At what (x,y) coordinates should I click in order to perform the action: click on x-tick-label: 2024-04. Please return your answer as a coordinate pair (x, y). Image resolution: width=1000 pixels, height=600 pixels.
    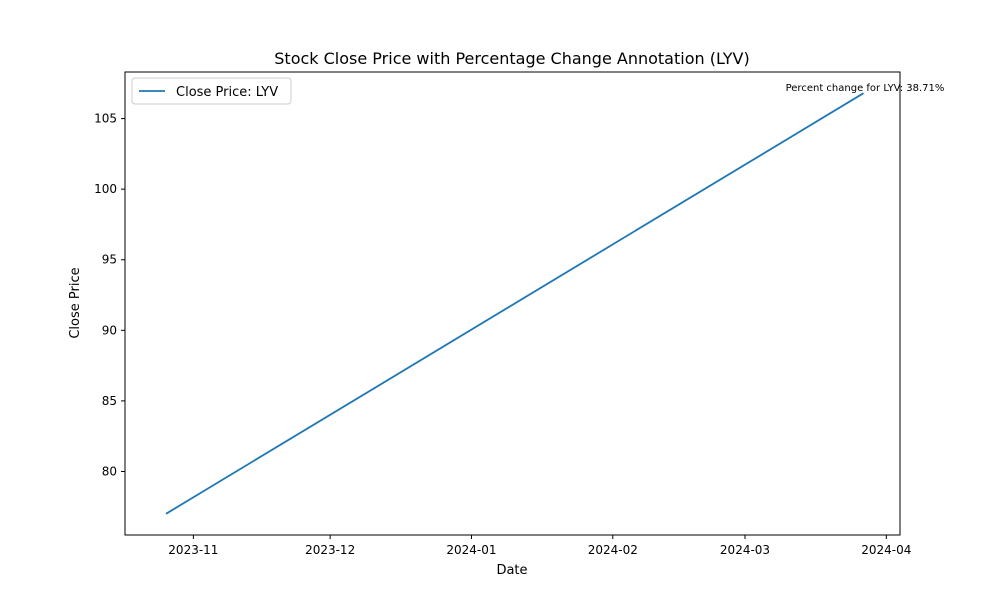
    Looking at the image, I should click on (886, 550).